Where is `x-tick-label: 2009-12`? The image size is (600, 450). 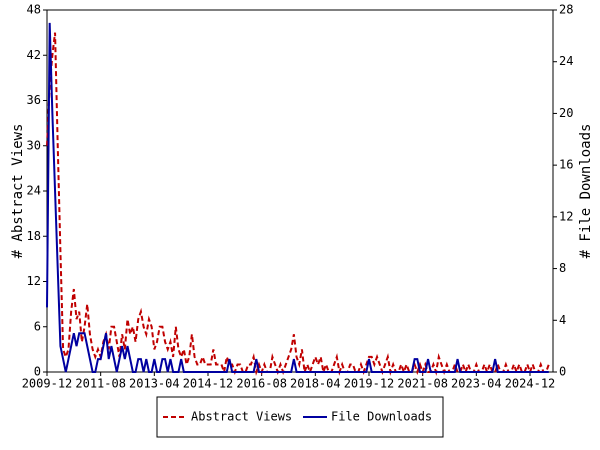 x-tick-label: 2009-12 is located at coordinates (47, 384).